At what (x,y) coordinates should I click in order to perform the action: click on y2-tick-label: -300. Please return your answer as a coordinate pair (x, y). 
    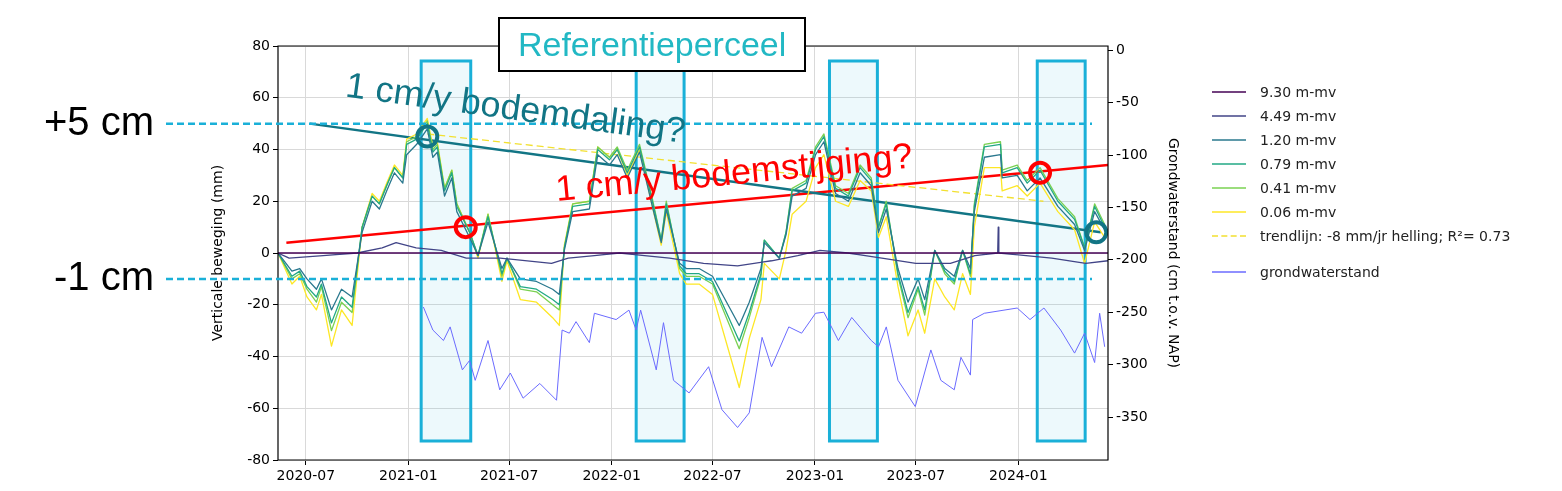
    Looking at the image, I should click on (1132, 363).